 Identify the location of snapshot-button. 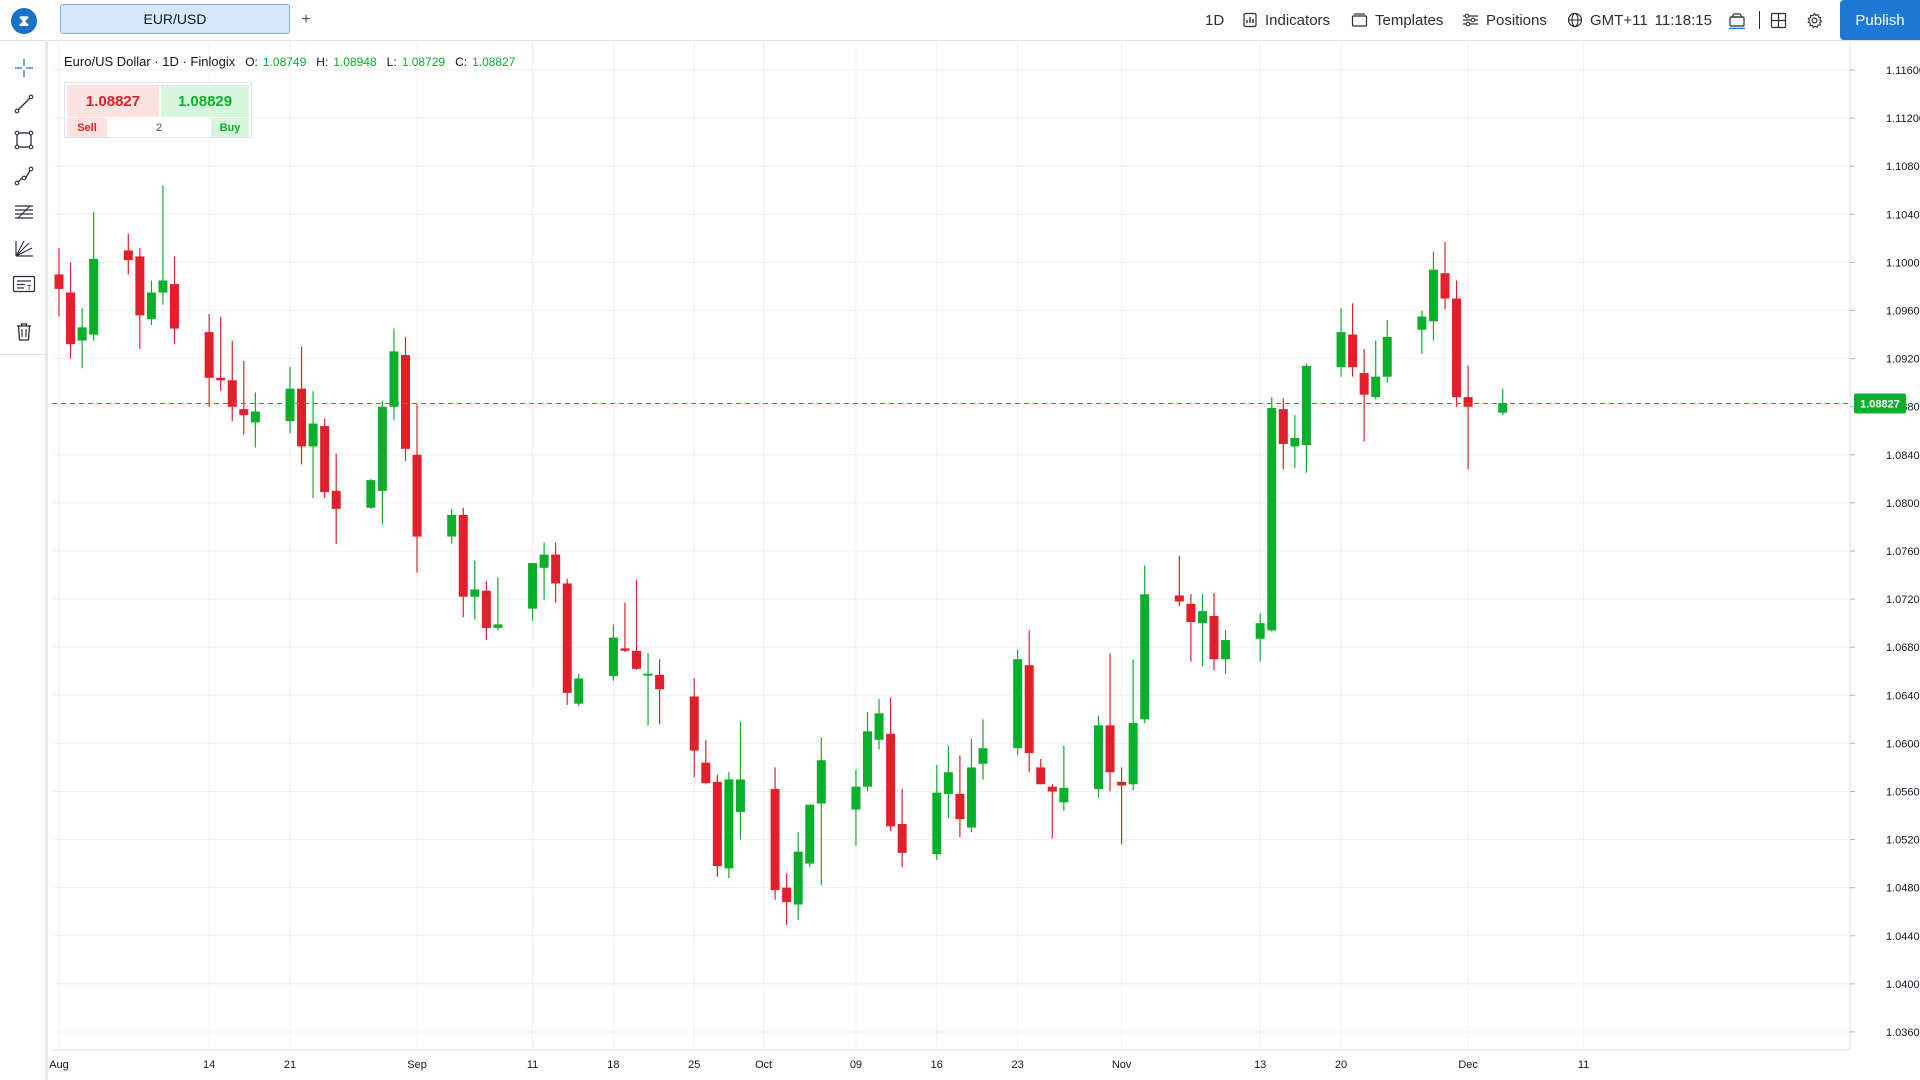
(1737, 20).